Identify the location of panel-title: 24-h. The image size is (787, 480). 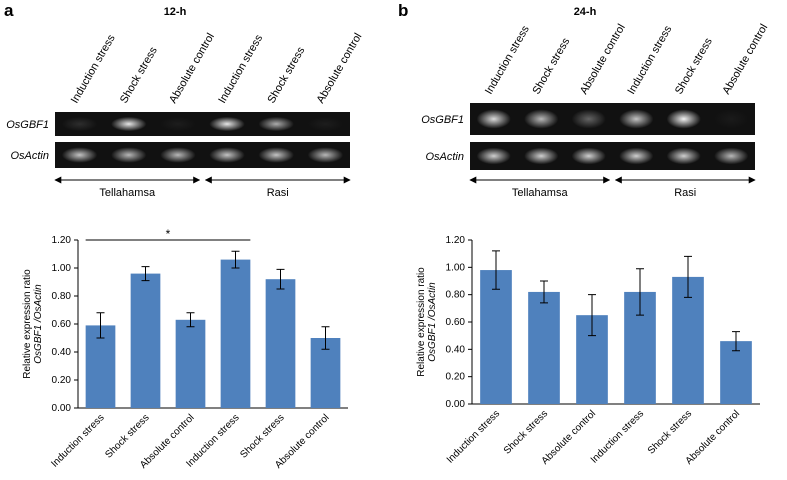
(585, 12).